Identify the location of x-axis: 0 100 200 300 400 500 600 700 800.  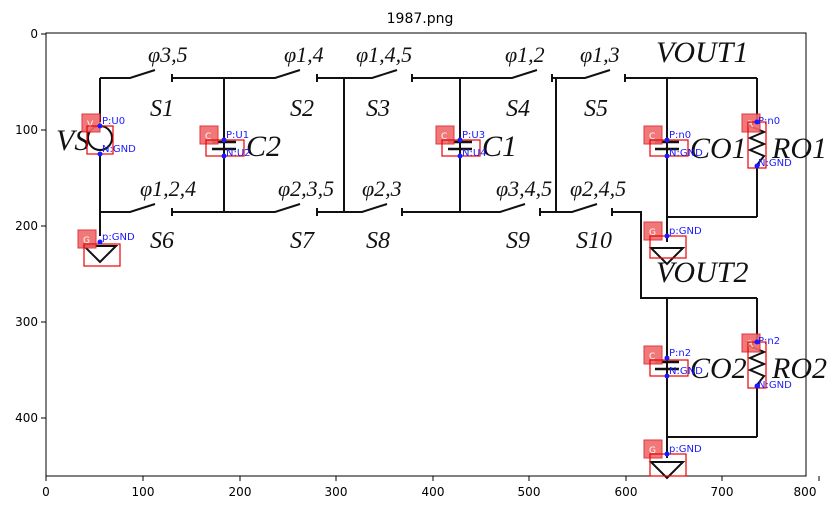
(431, 487).